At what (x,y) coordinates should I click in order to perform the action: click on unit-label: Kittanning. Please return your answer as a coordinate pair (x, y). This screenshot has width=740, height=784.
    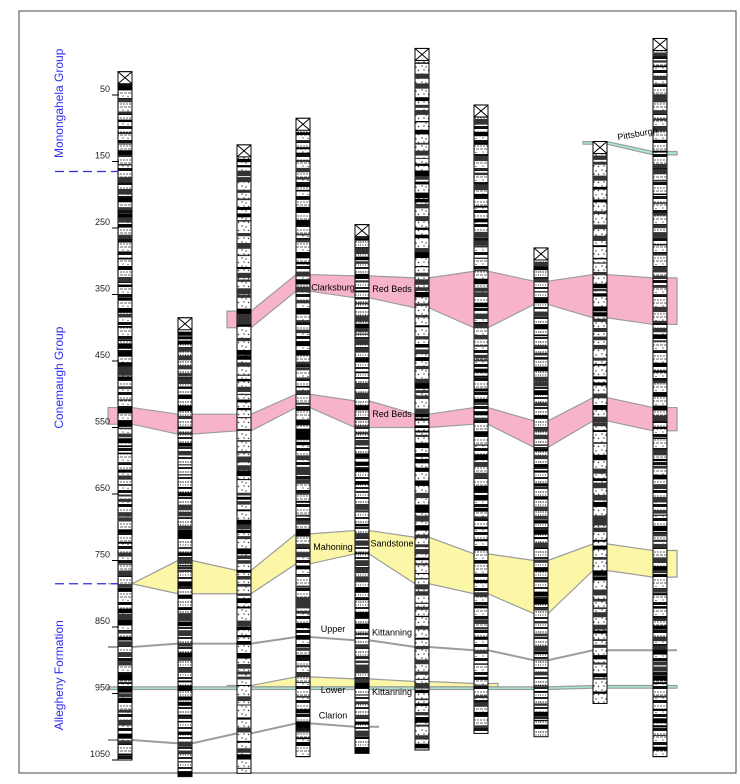
    Looking at the image, I should click on (392, 632).